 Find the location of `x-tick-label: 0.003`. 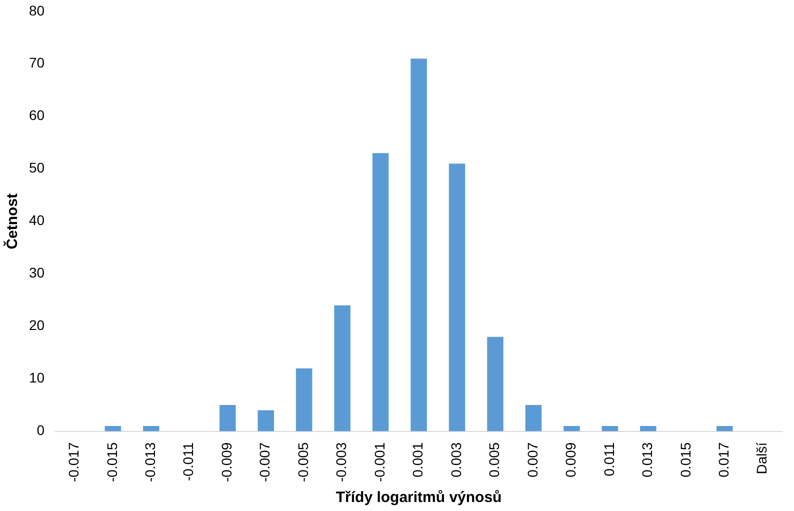

x-tick-label: 0.003 is located at coordinates (456, 460).